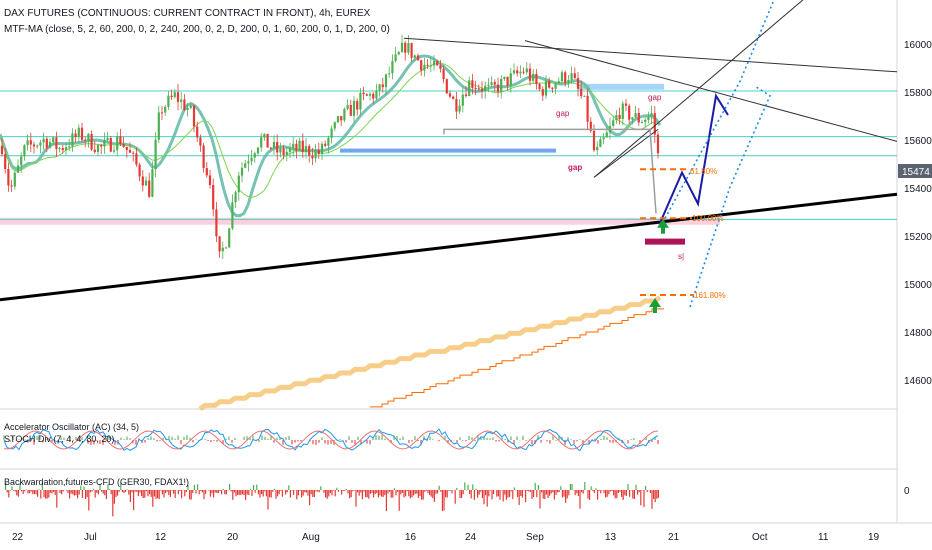  I want to click on x-tick-sep: Sep, so click(535, 537).